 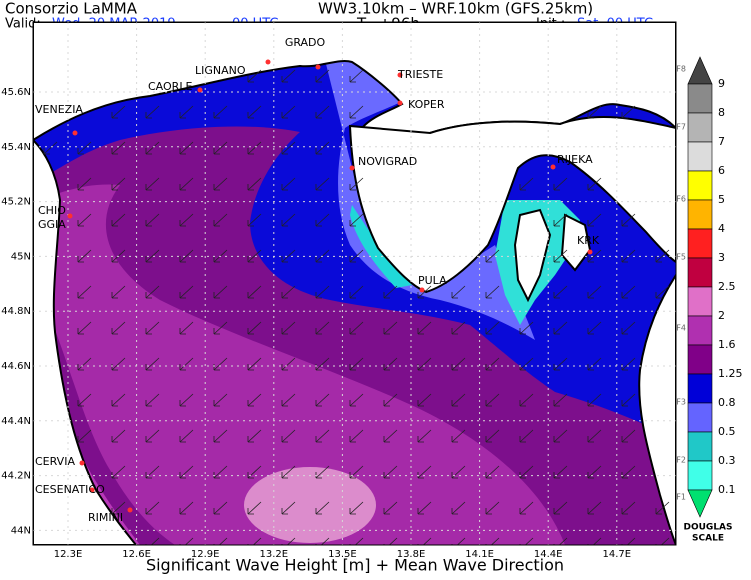 What do you see at coordinates (700, 503) in the screenshot?
I see `scale-bottom-triangle` at bounding box center [700, 503].